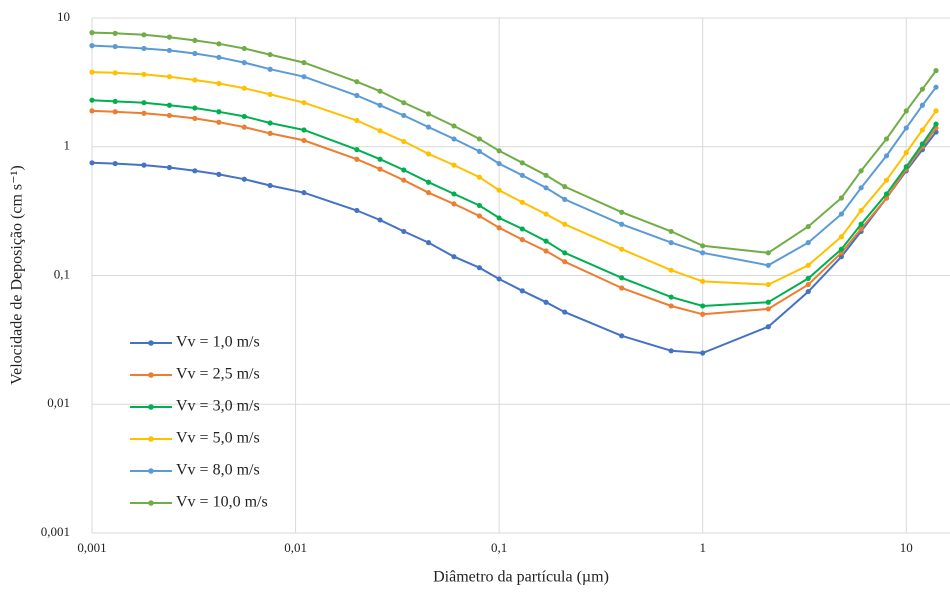 This screenshot has width=950, height=592. What do you see at coordinates (67, 145) in the screenshot?
I see `y-tick-label: 1` at bounding box center [67, 145].